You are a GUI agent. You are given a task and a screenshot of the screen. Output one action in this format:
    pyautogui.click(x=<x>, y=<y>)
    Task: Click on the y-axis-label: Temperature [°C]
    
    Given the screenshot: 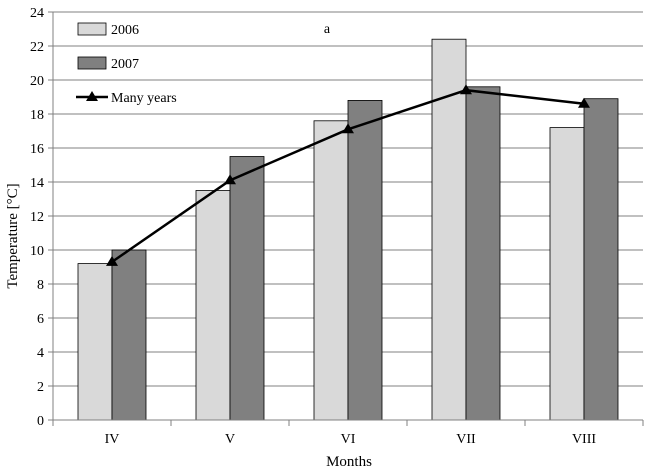 What is the action you would take?
    pyautogui.click(x=13, y=235)
    